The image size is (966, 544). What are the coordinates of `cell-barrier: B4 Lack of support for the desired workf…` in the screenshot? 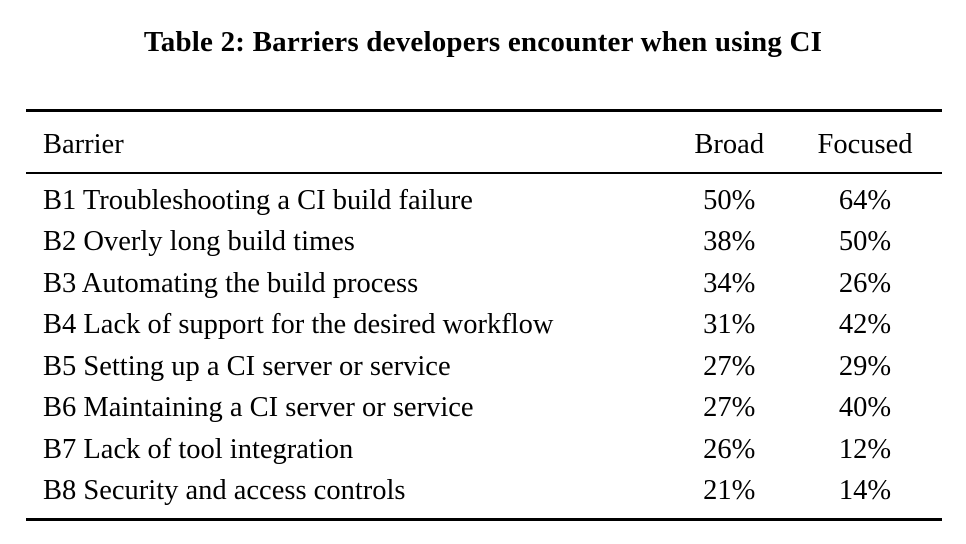 It's located at (298, 325).